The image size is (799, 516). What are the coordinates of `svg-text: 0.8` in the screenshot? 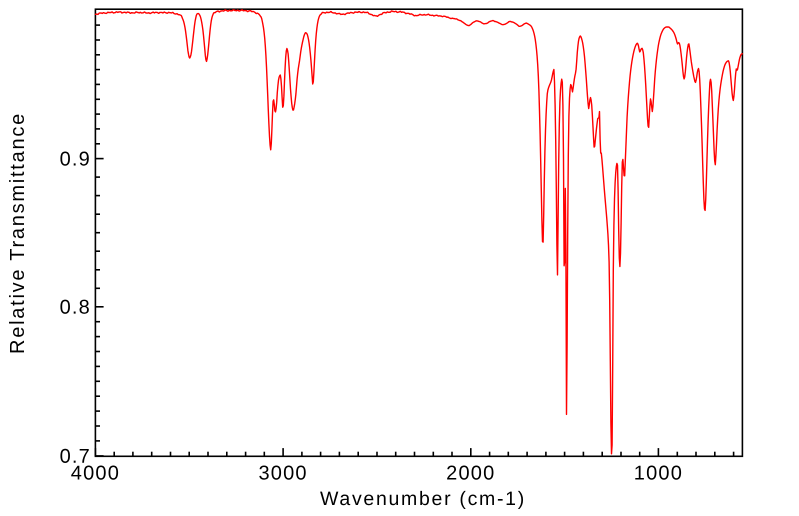 It's located at (75, 308).